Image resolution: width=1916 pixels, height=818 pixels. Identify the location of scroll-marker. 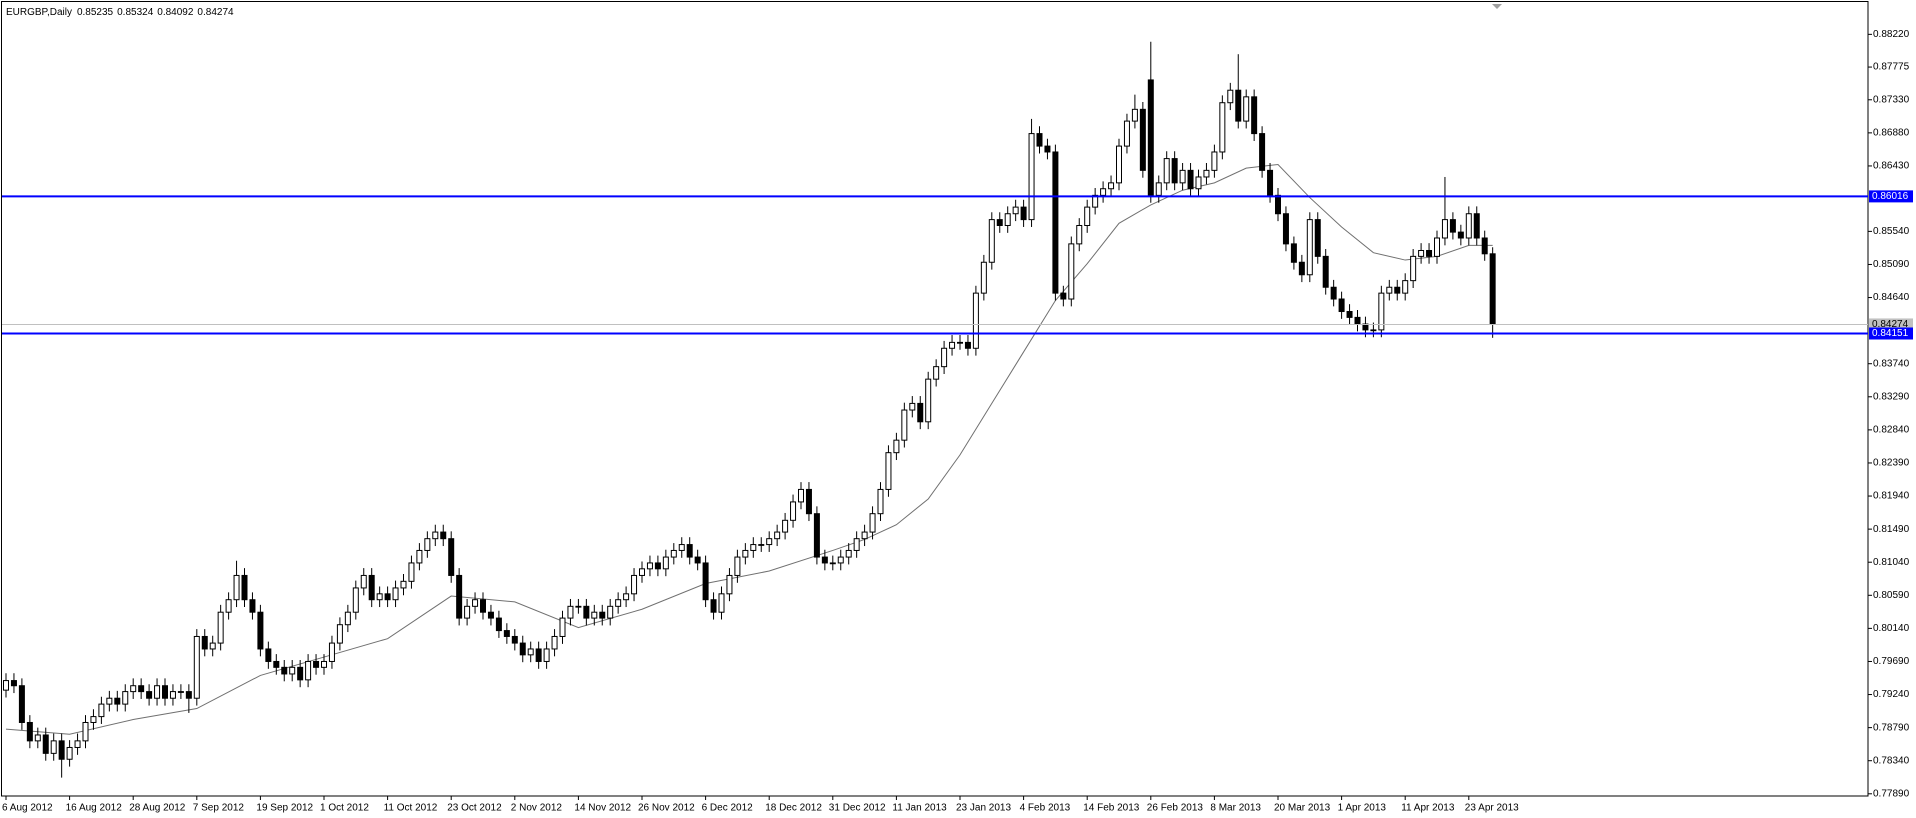
(1497, 6).